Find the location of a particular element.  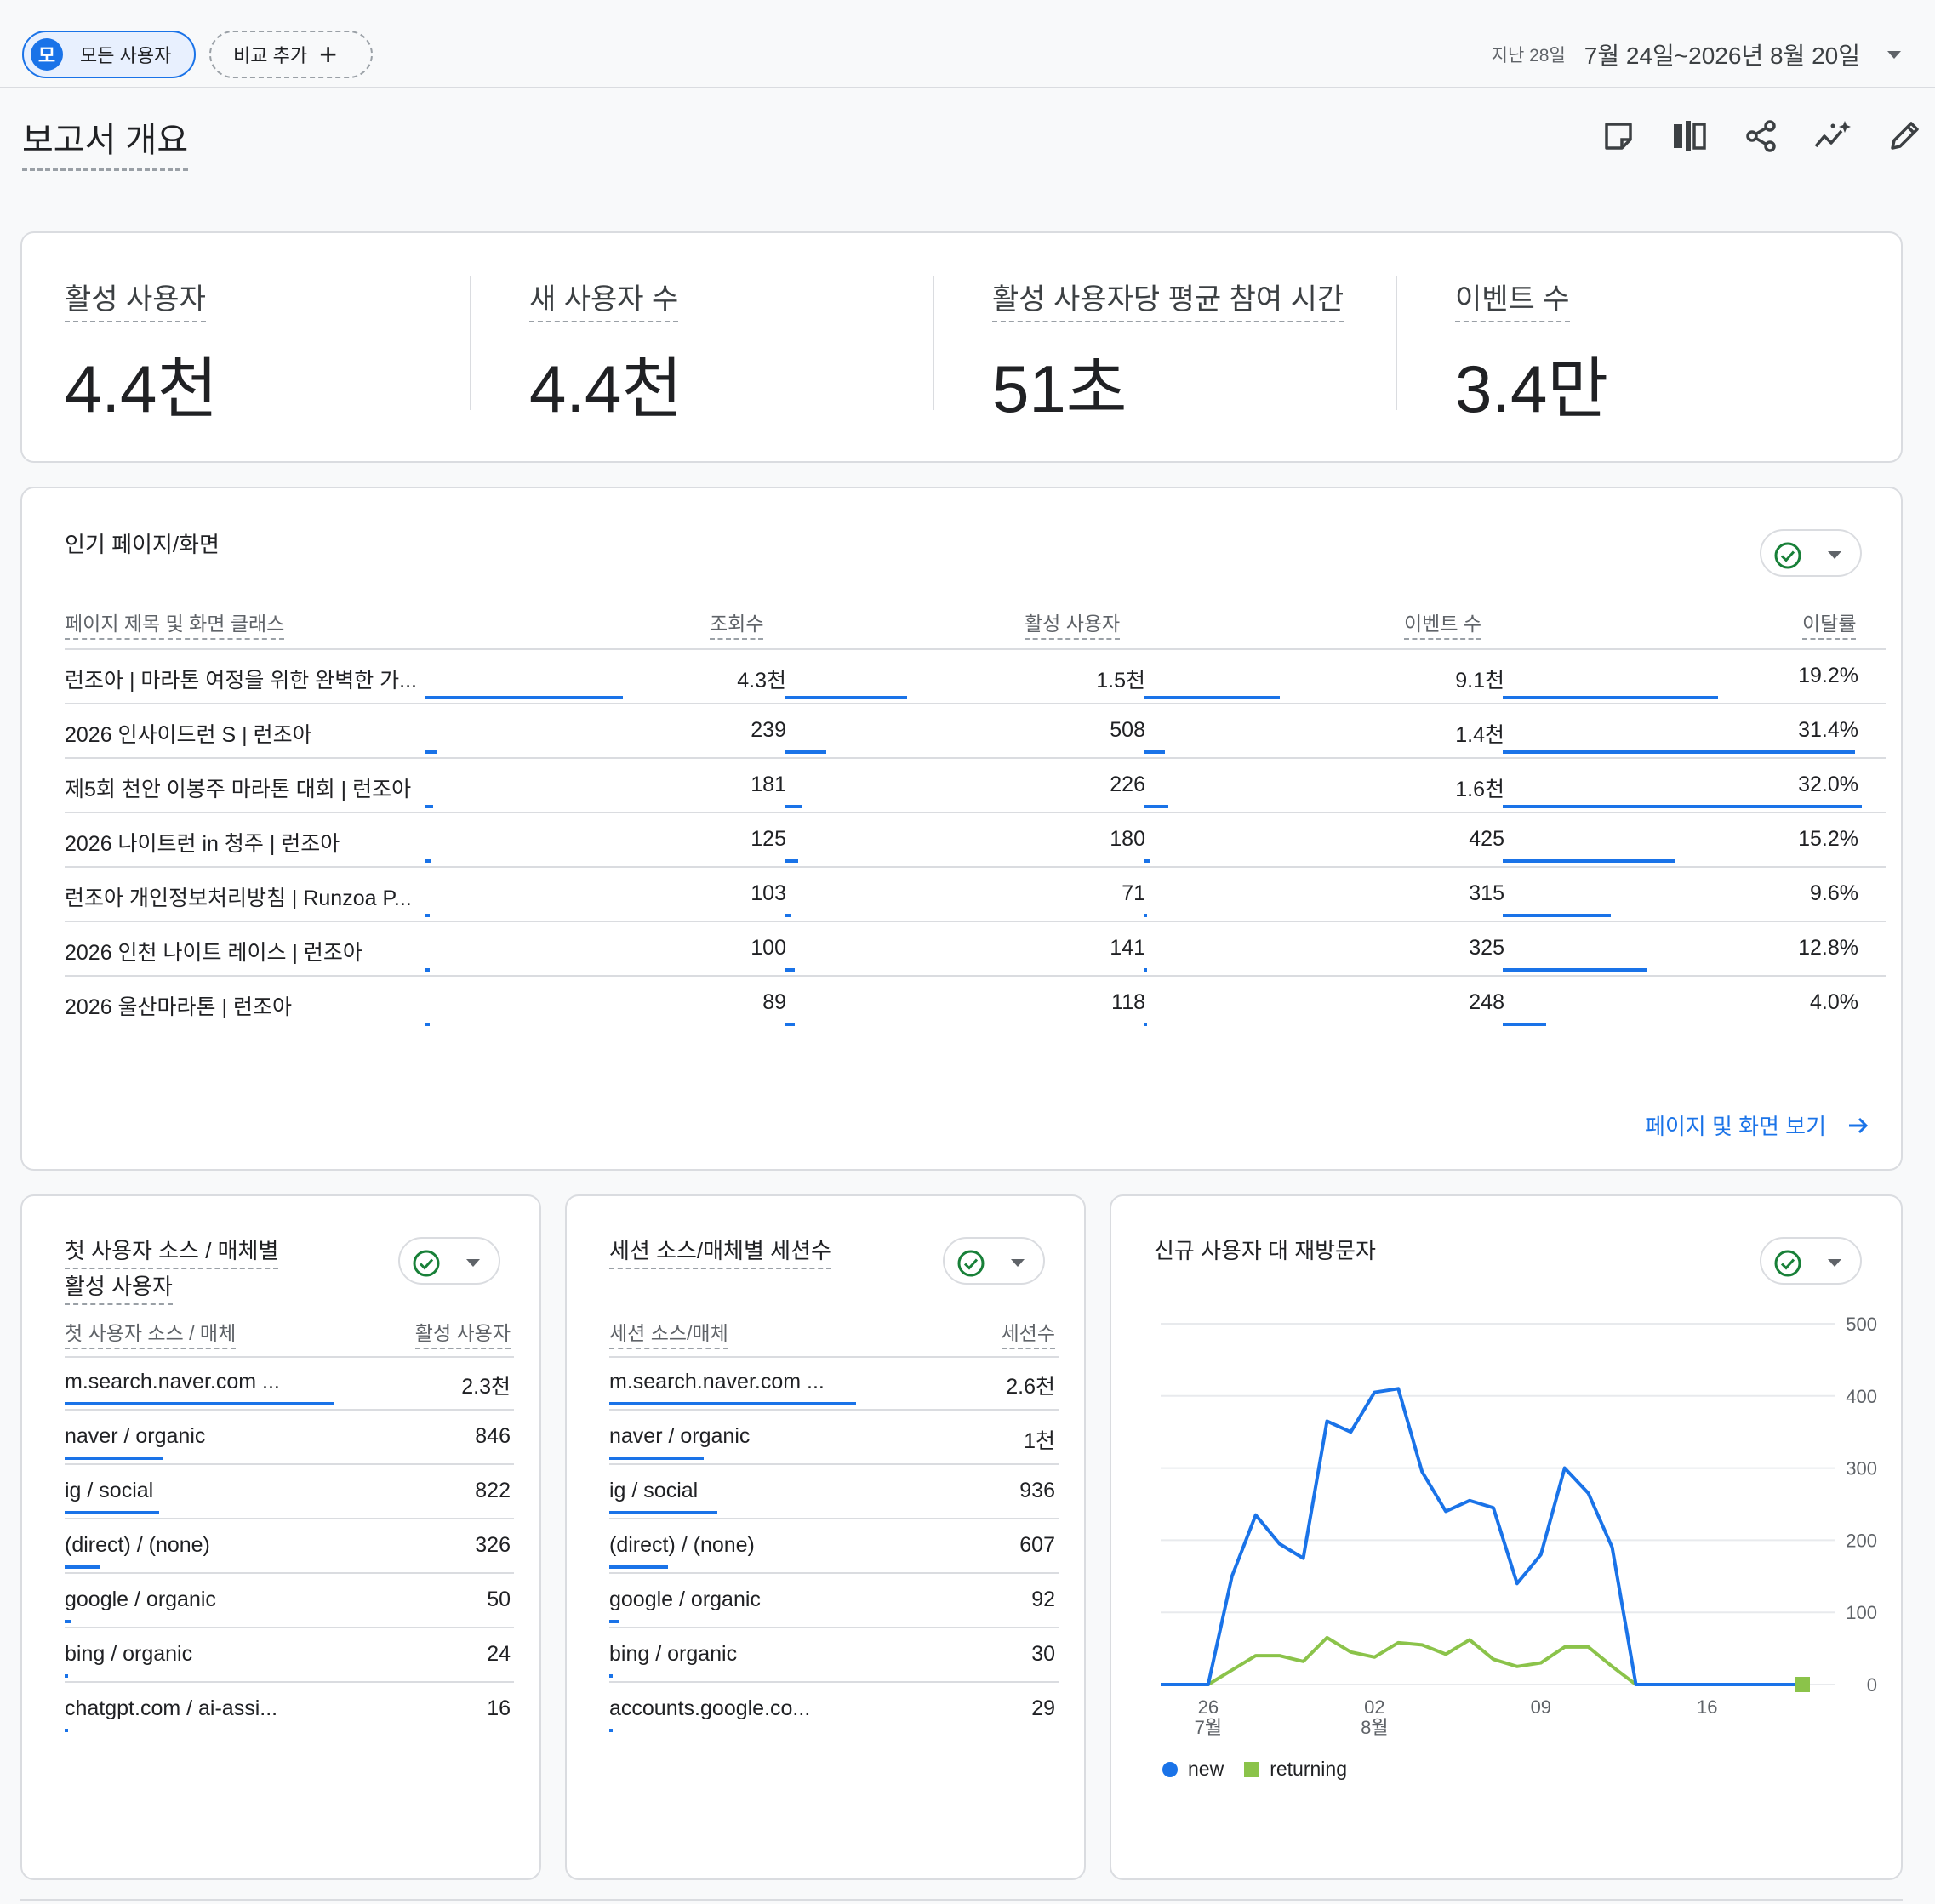

plus-icon: + is located at coordinates (328, 54).